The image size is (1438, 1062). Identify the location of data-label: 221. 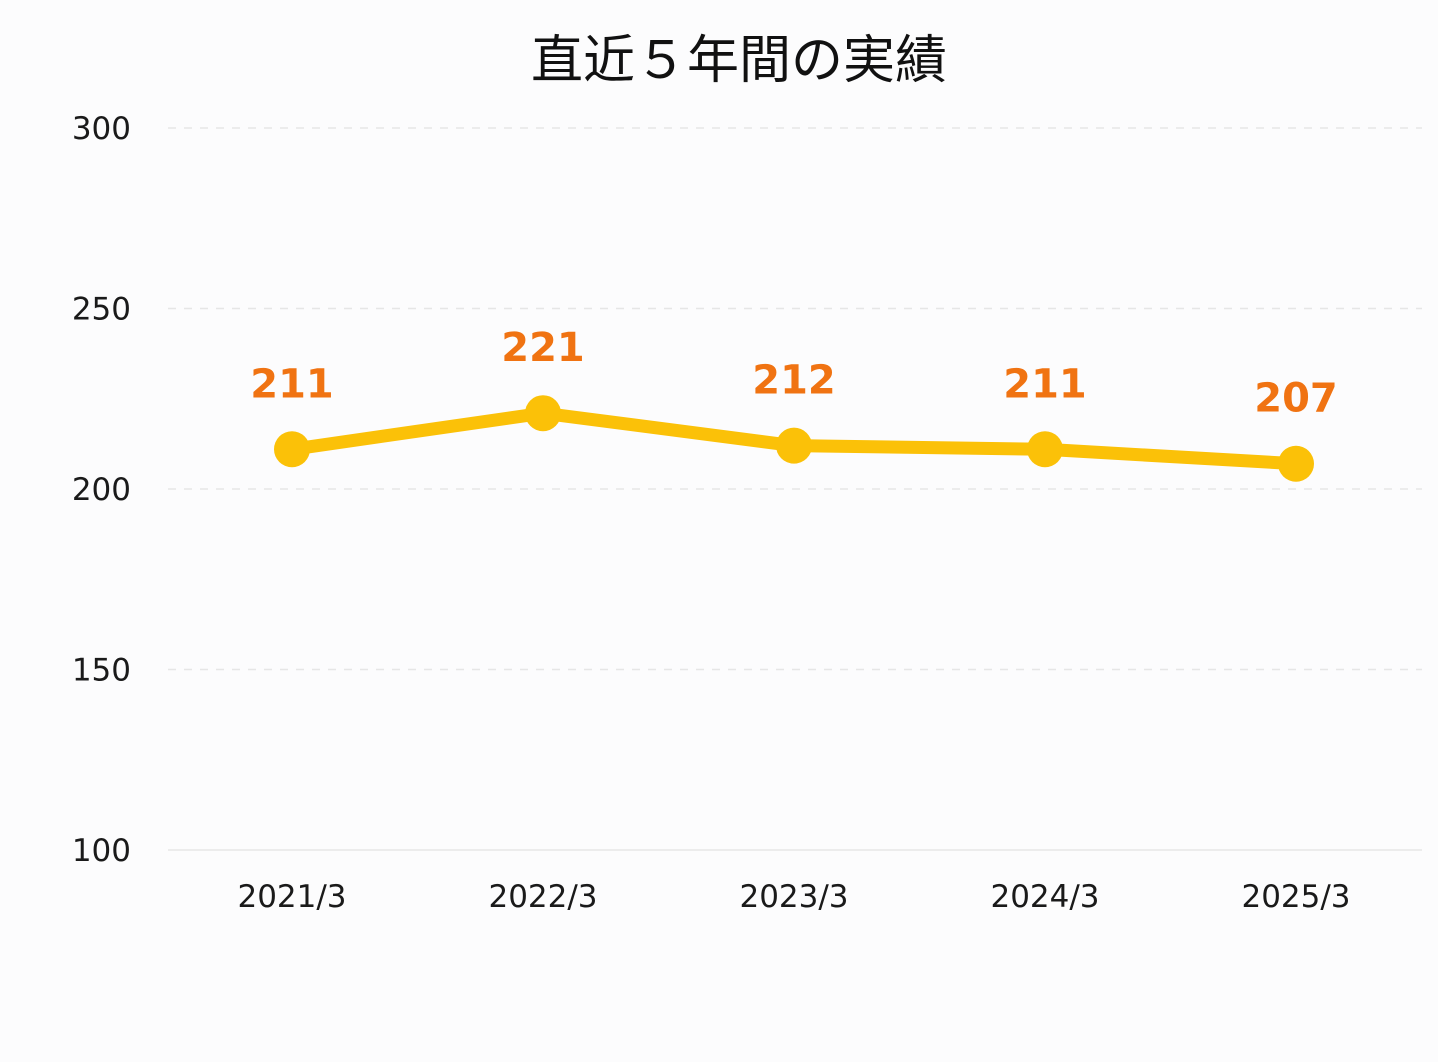
(543, 348).